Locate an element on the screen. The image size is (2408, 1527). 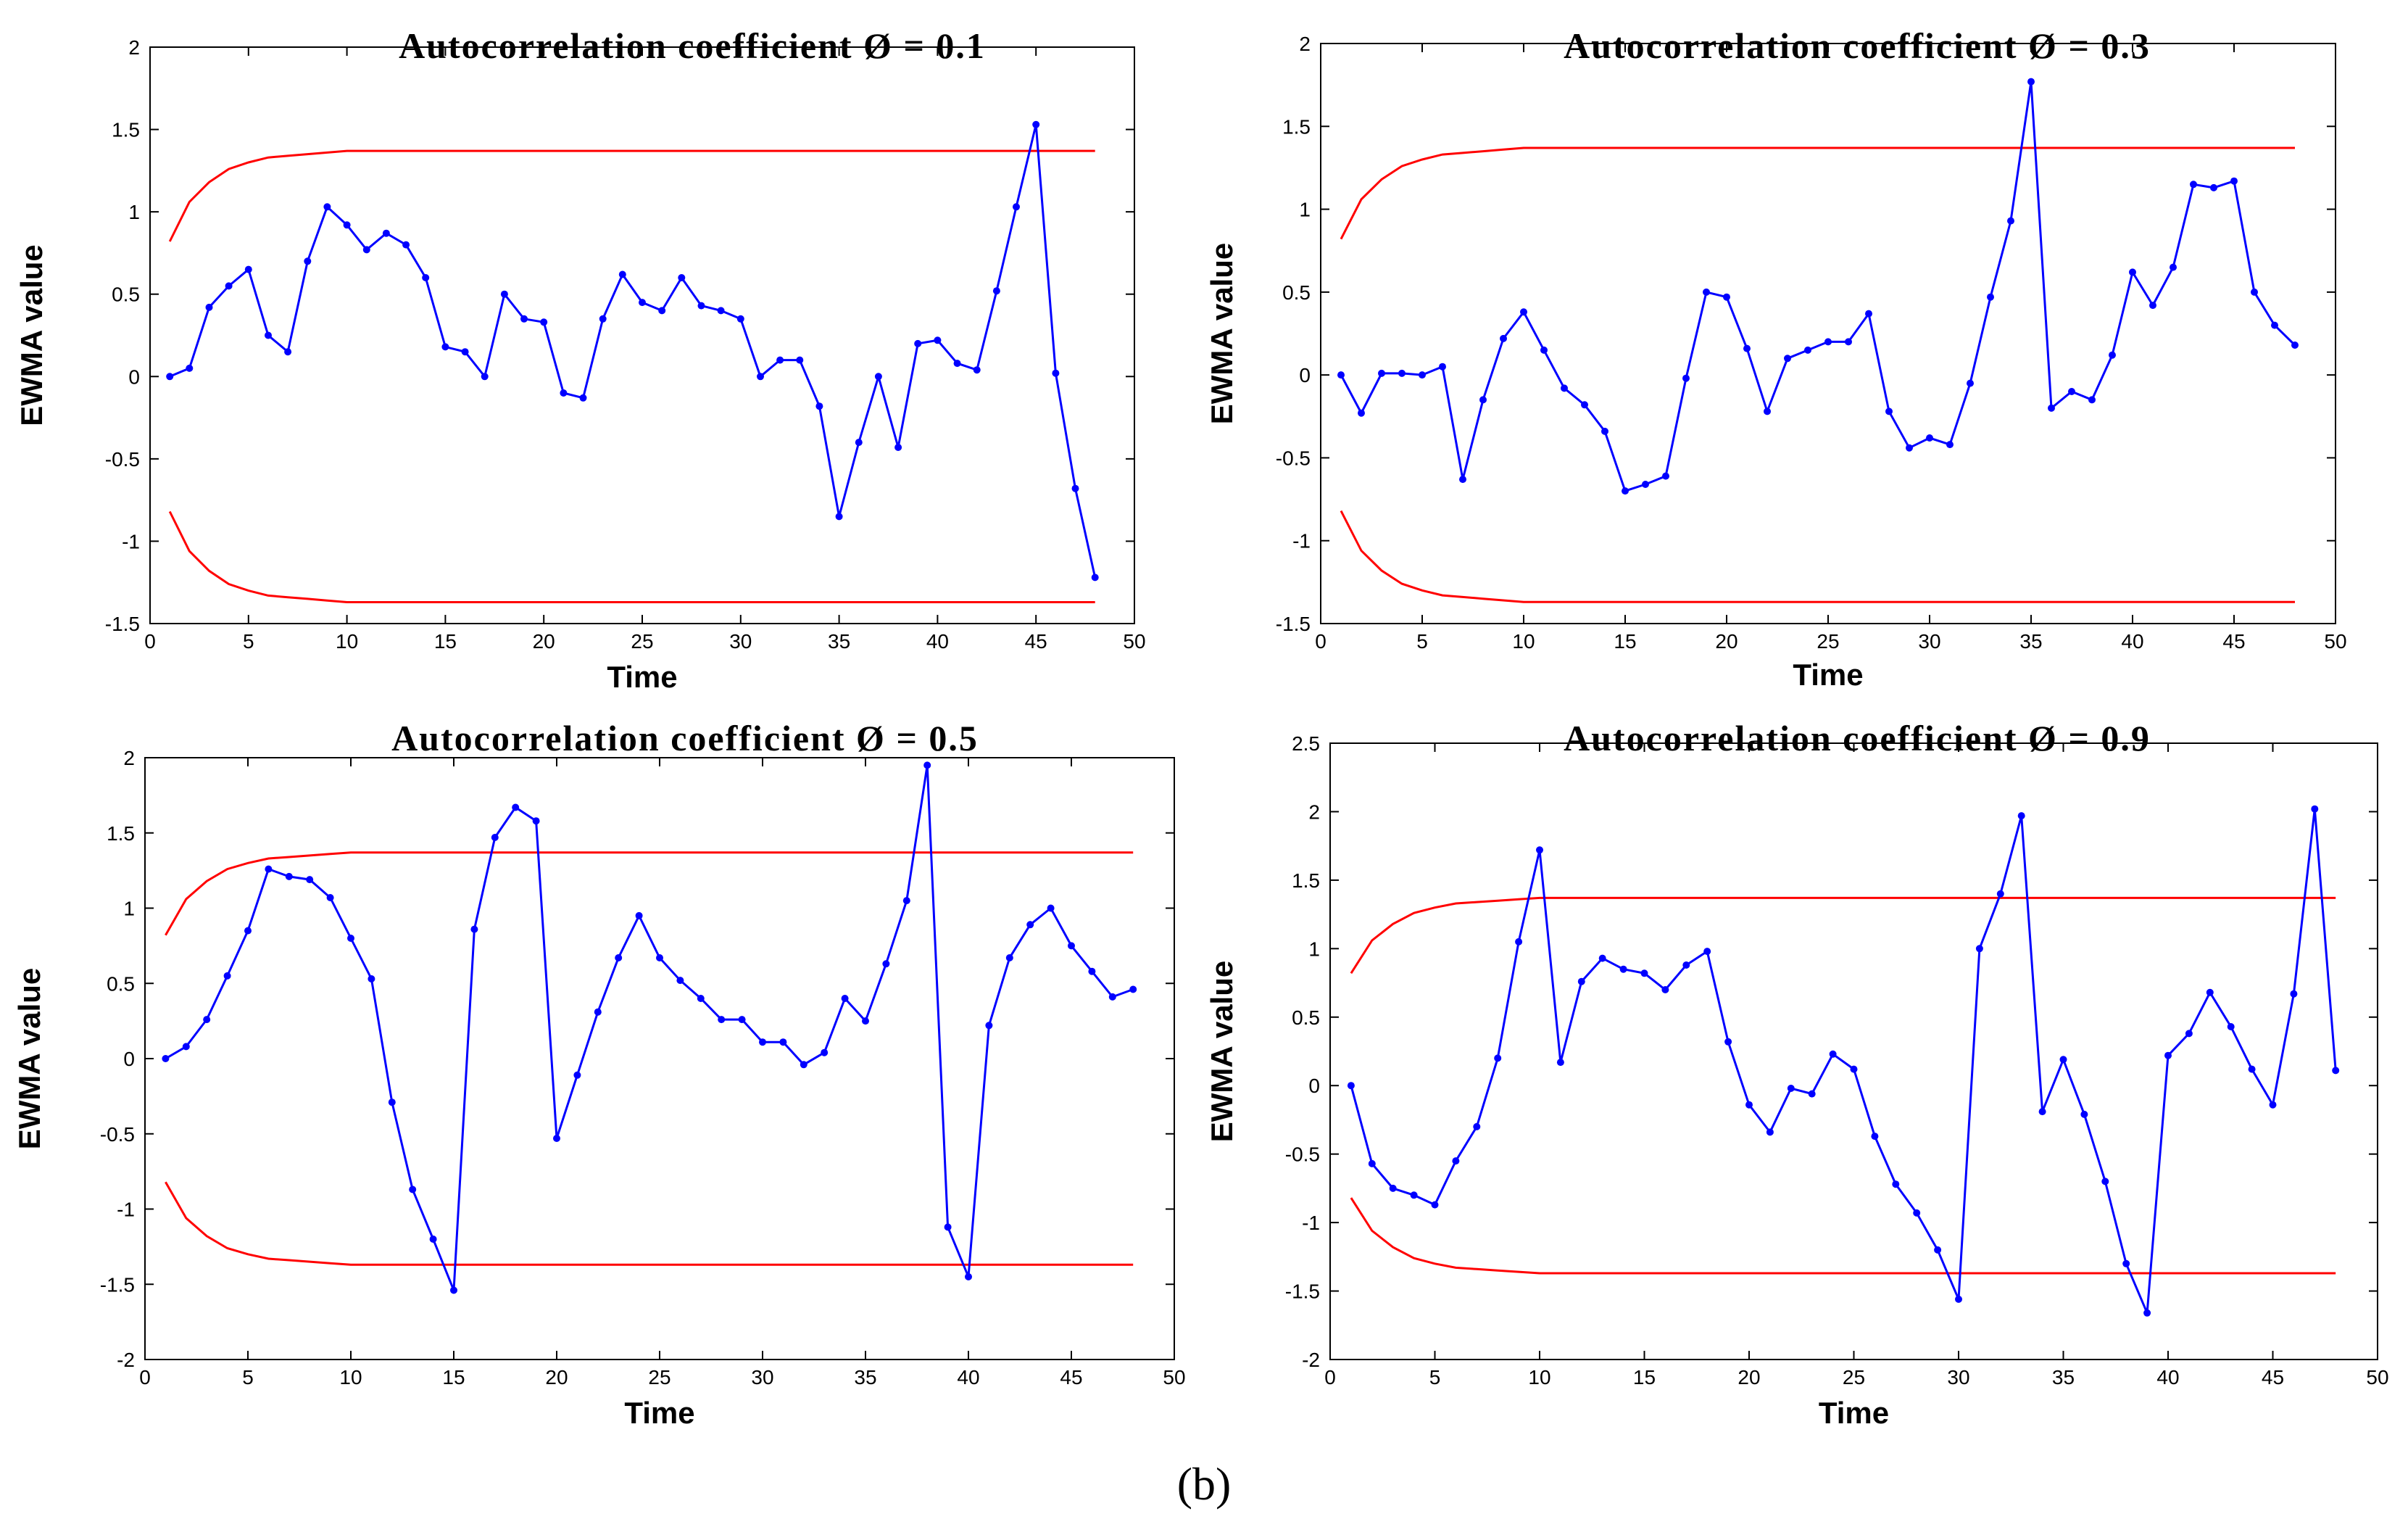
chart-title: Autocorrelation coefficient Ø = 0.5 is located at coordinates (685, 738).